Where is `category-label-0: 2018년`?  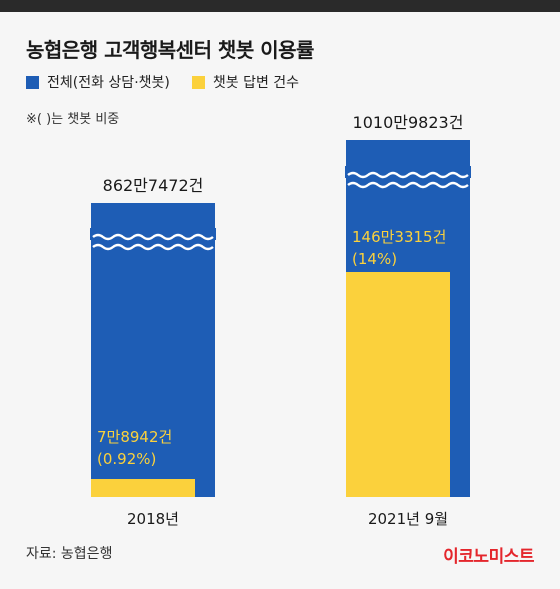
category-label-0: 2018년 is located at coordinates (153, 519).